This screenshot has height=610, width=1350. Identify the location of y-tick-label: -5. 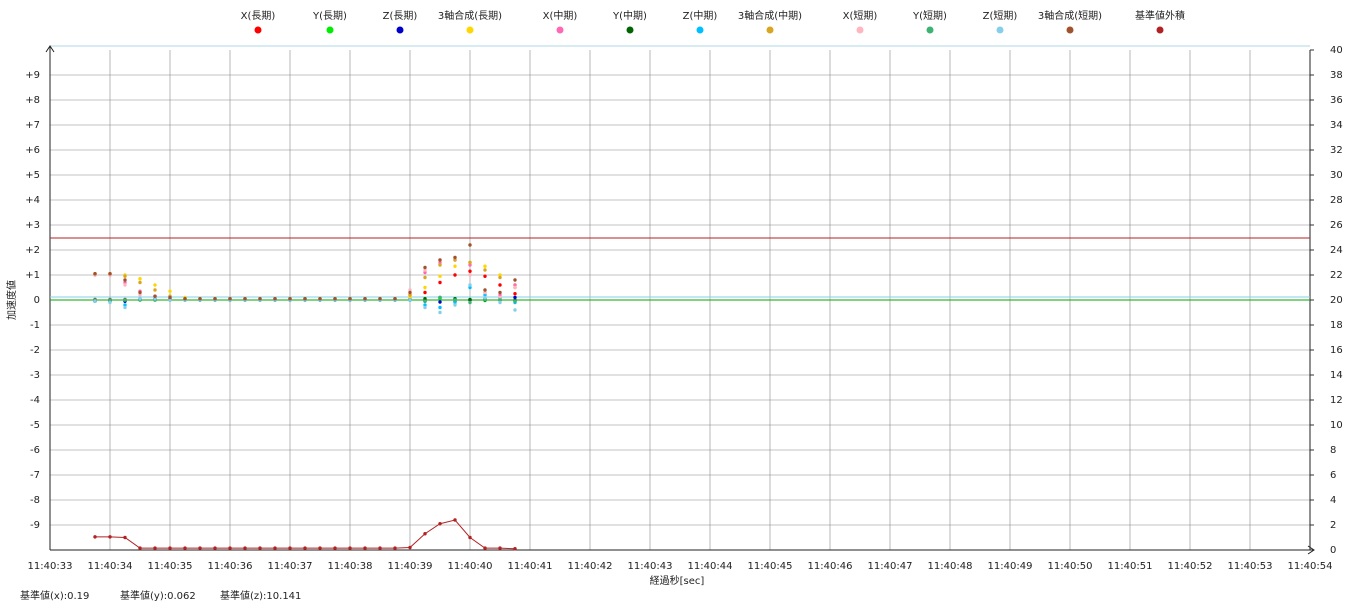
(35, 425).